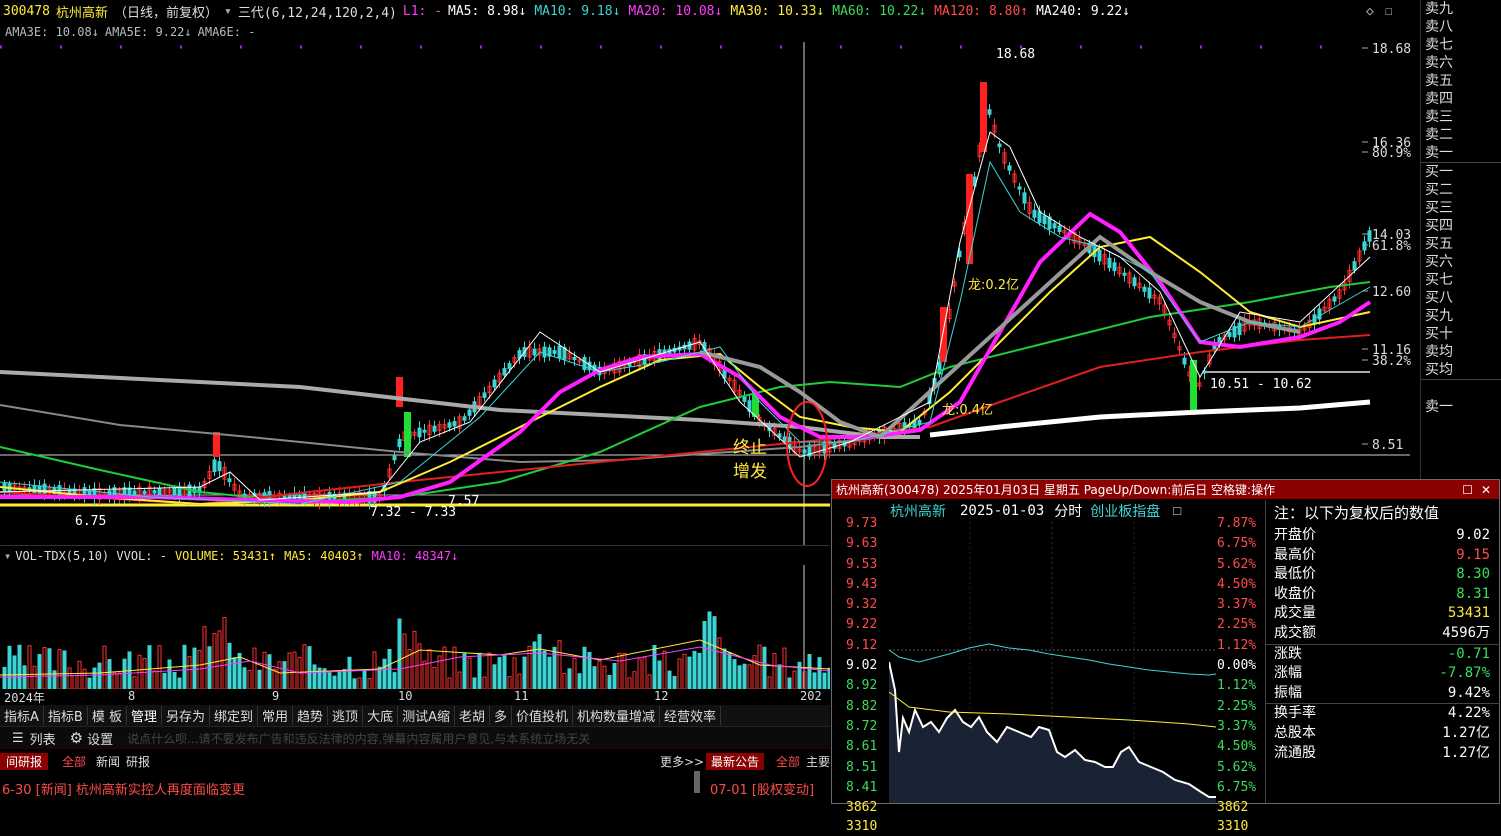 This screenshot has height=836, width=1501. Describe the element at coordinates (543, 715) in the screenshot. I see `toolbar-tab-13: 价值投机` at that location.